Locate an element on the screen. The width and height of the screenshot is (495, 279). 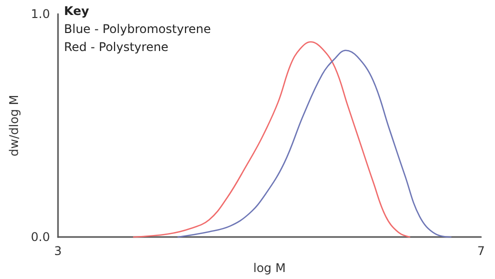
x-tick-label: 7 is located at coordinates (481, 251).